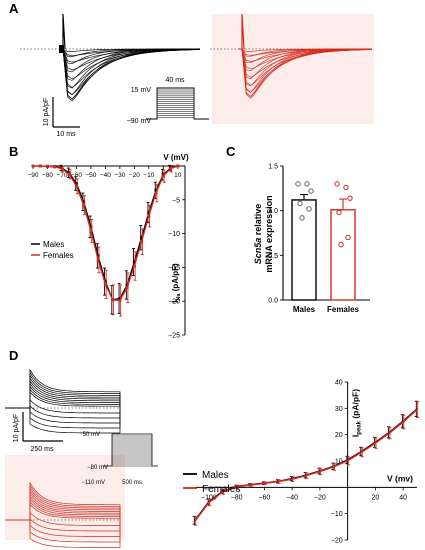 This screenshot has height=550, width=425. What do you see at coordinates (343, 309) in the screenshot?
I see `category-label: Females` at bounding box center [343, 309].